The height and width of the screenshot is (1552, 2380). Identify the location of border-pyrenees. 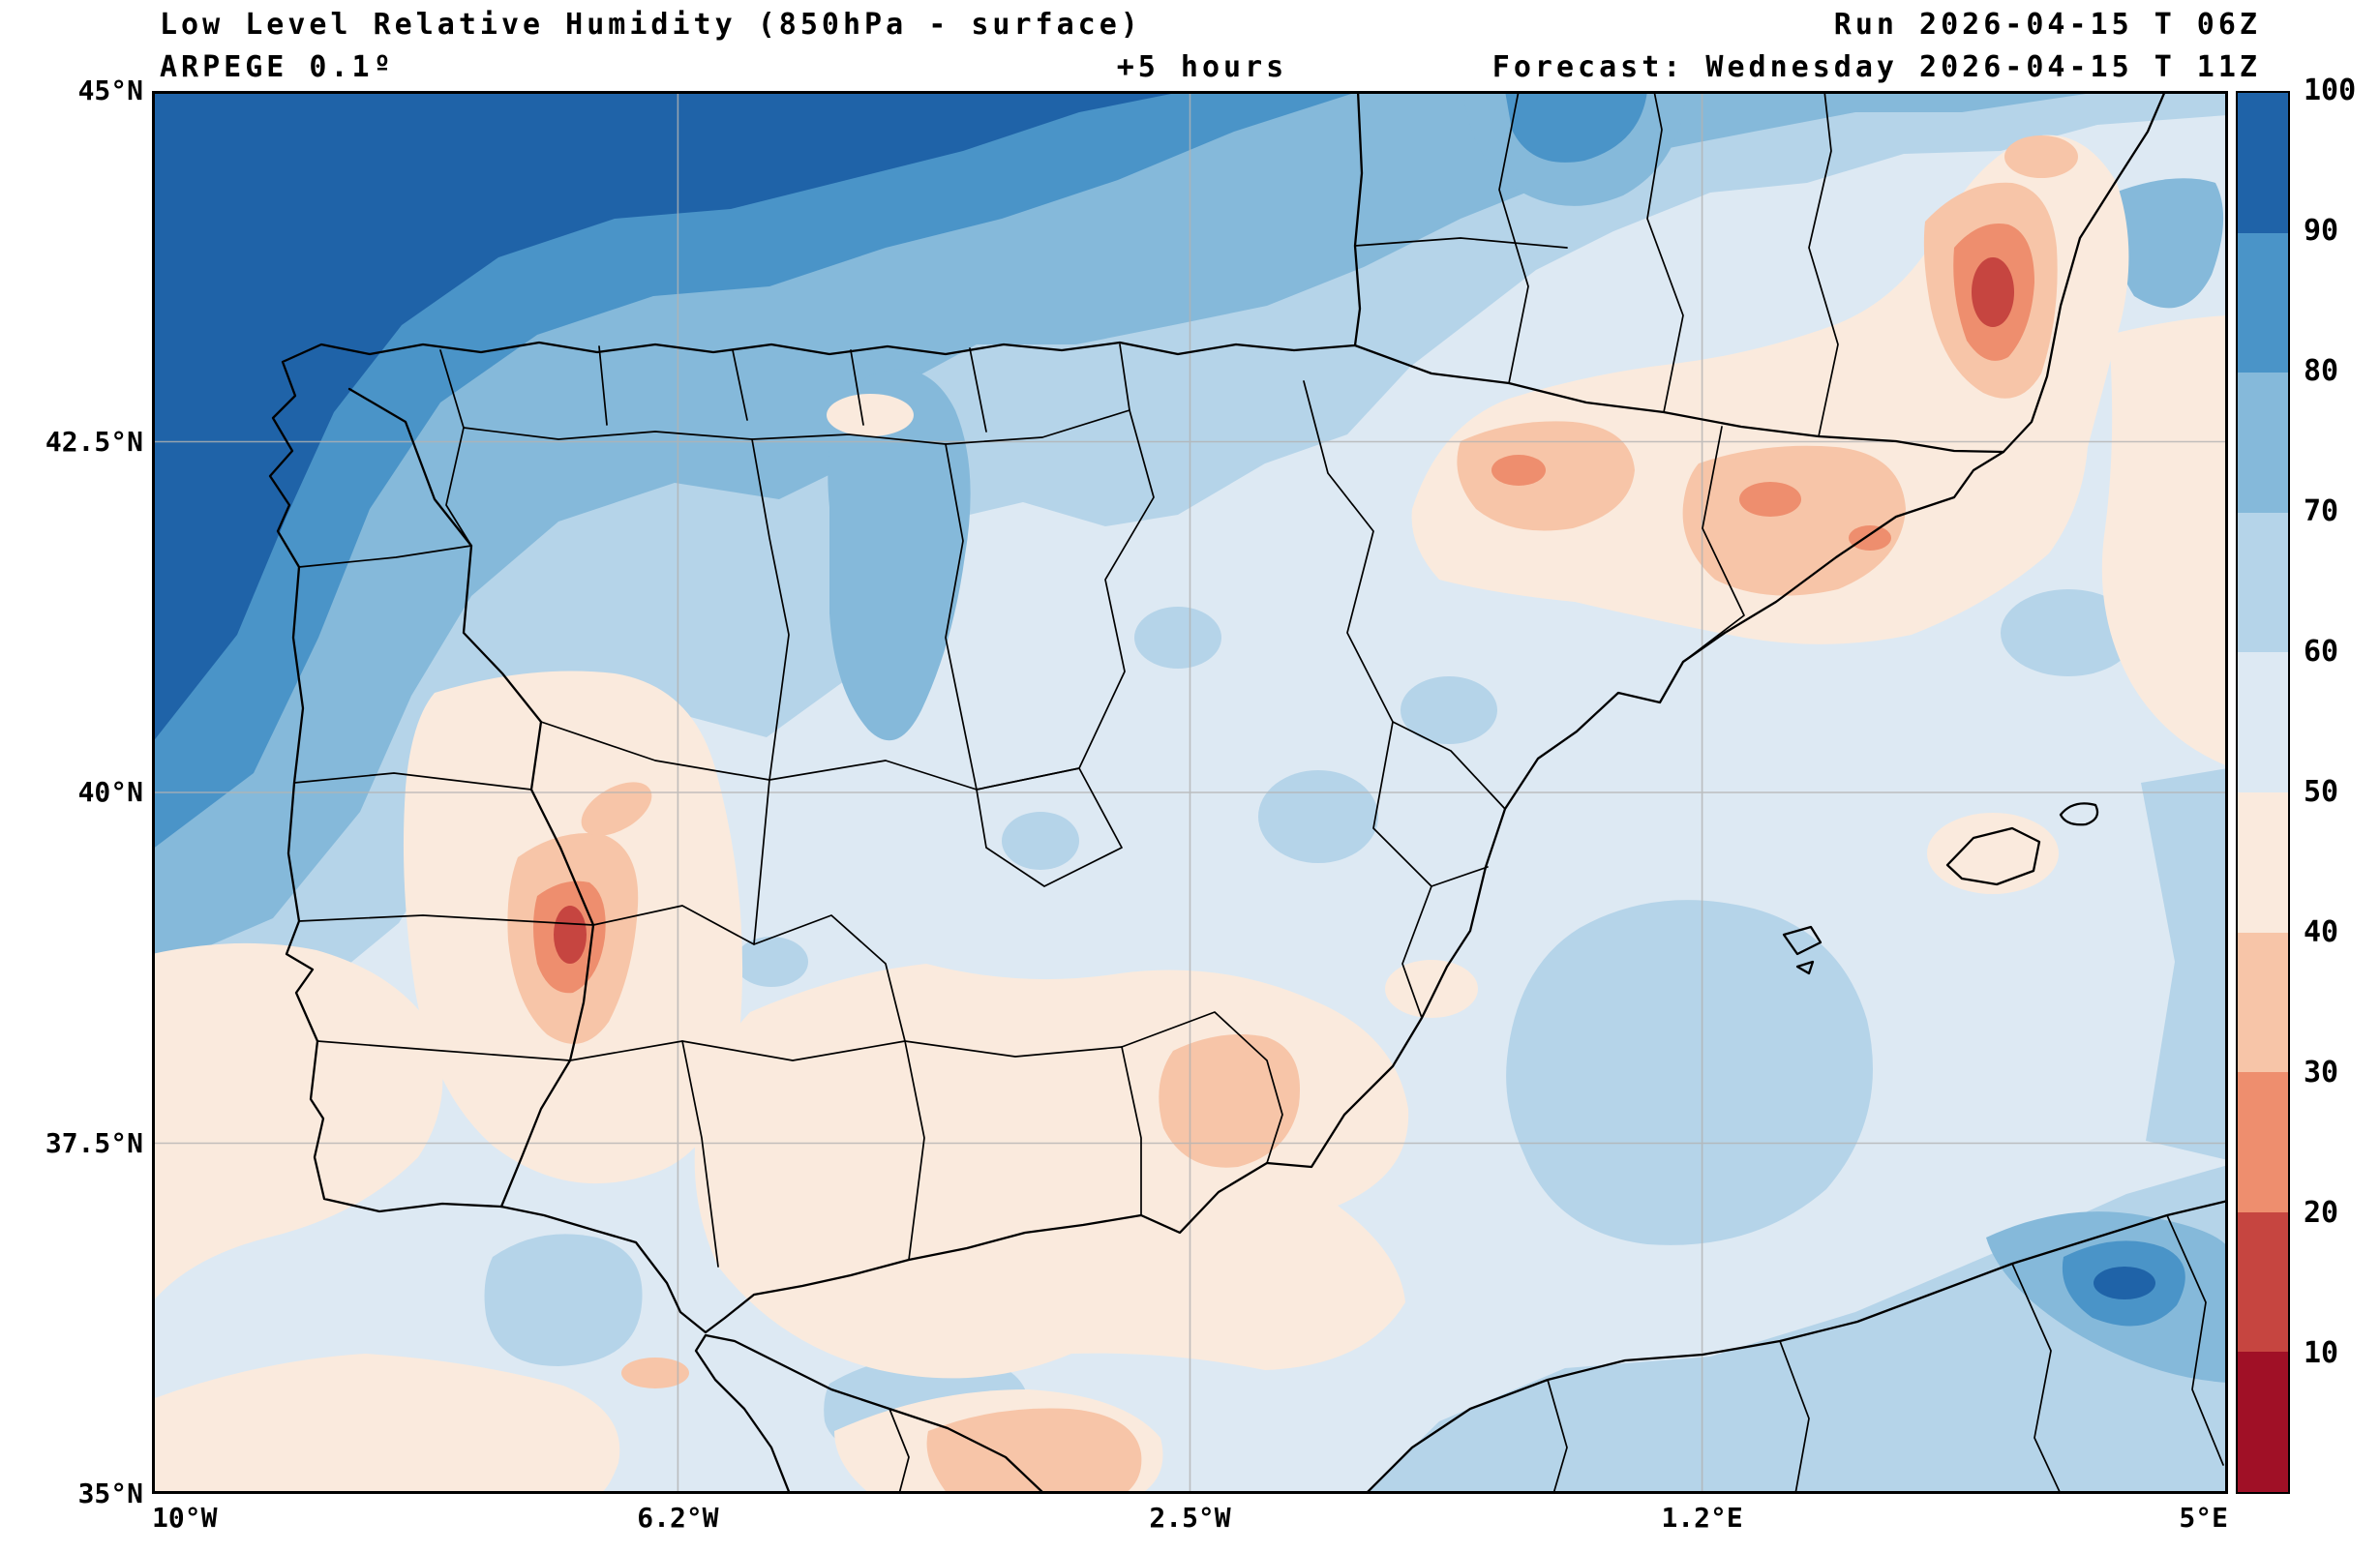
(1679, 398).